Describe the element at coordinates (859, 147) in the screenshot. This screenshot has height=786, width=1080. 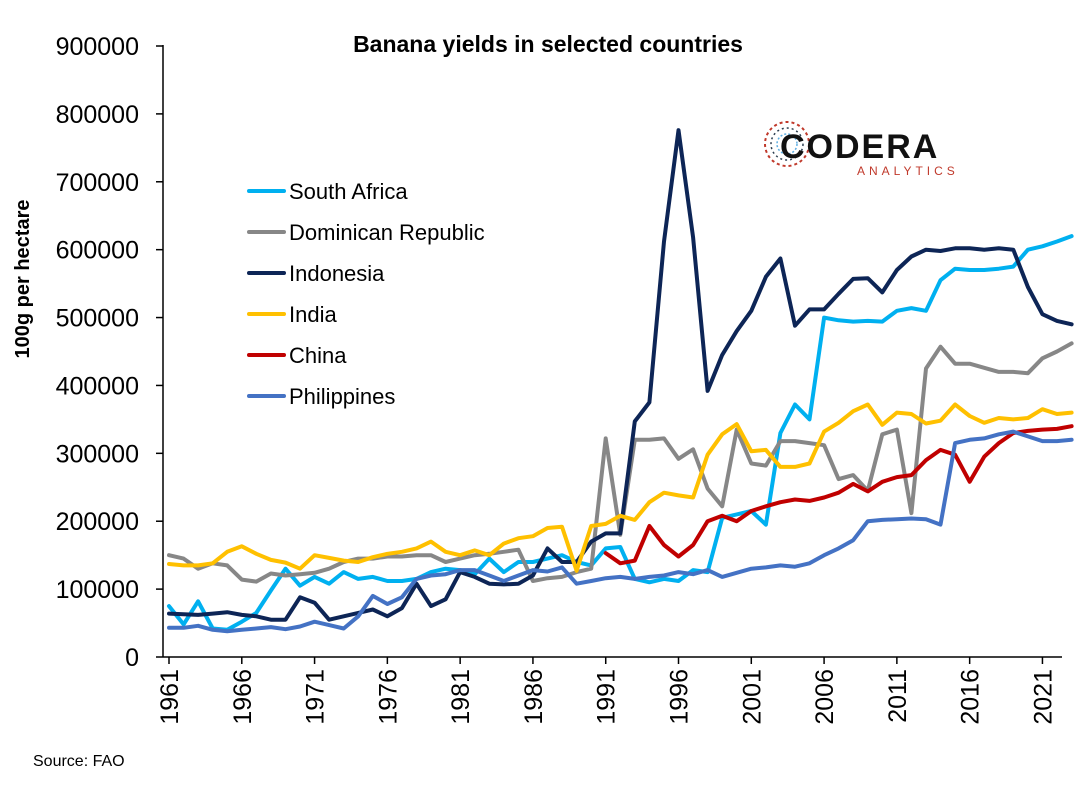
I see `logo-main-text: CODERA` at that location.